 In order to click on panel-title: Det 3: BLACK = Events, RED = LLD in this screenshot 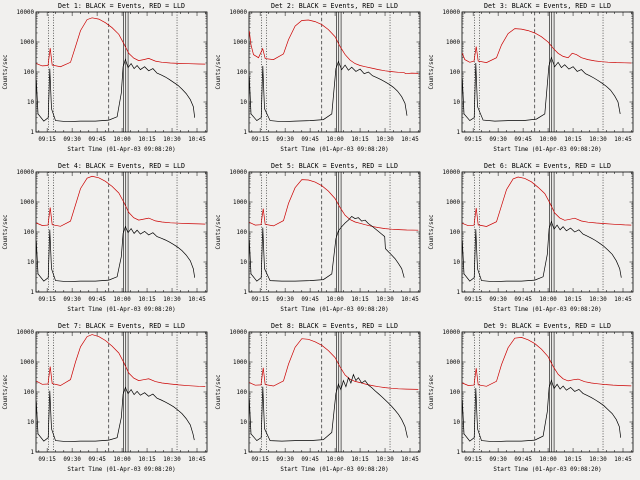, I will do `click(547, 6)`.